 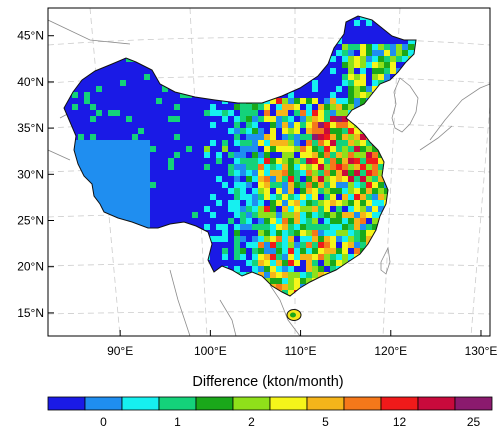 I want to click on colorbar-label: 25, so click(x=474, y=422).